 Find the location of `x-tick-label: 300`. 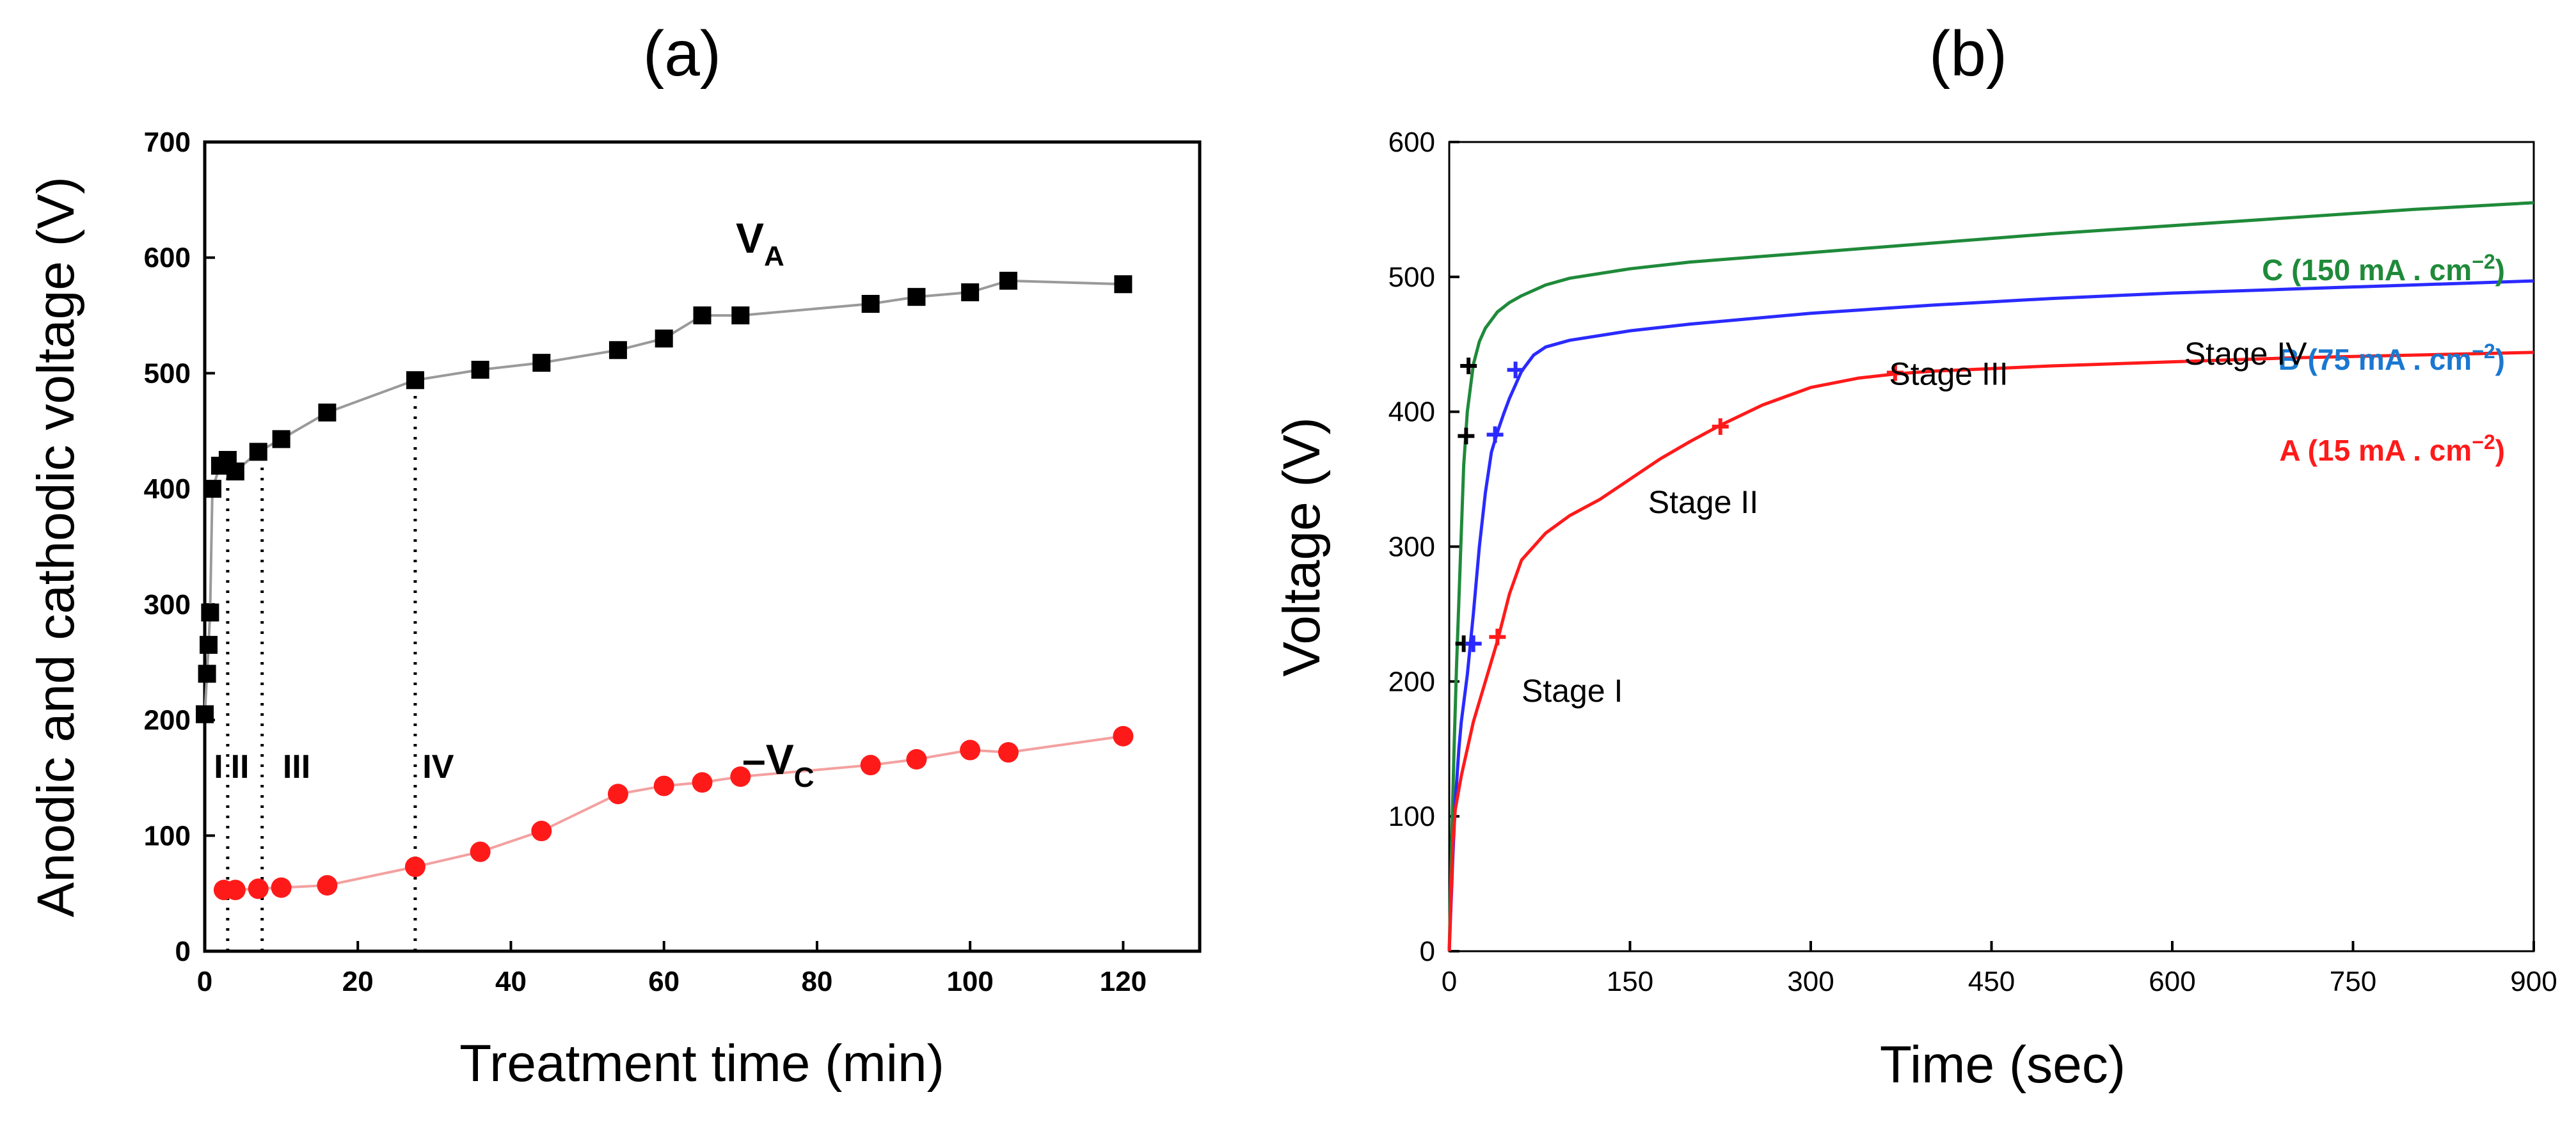

x-tick-label: 300 is located at coordinates (1811, 981).